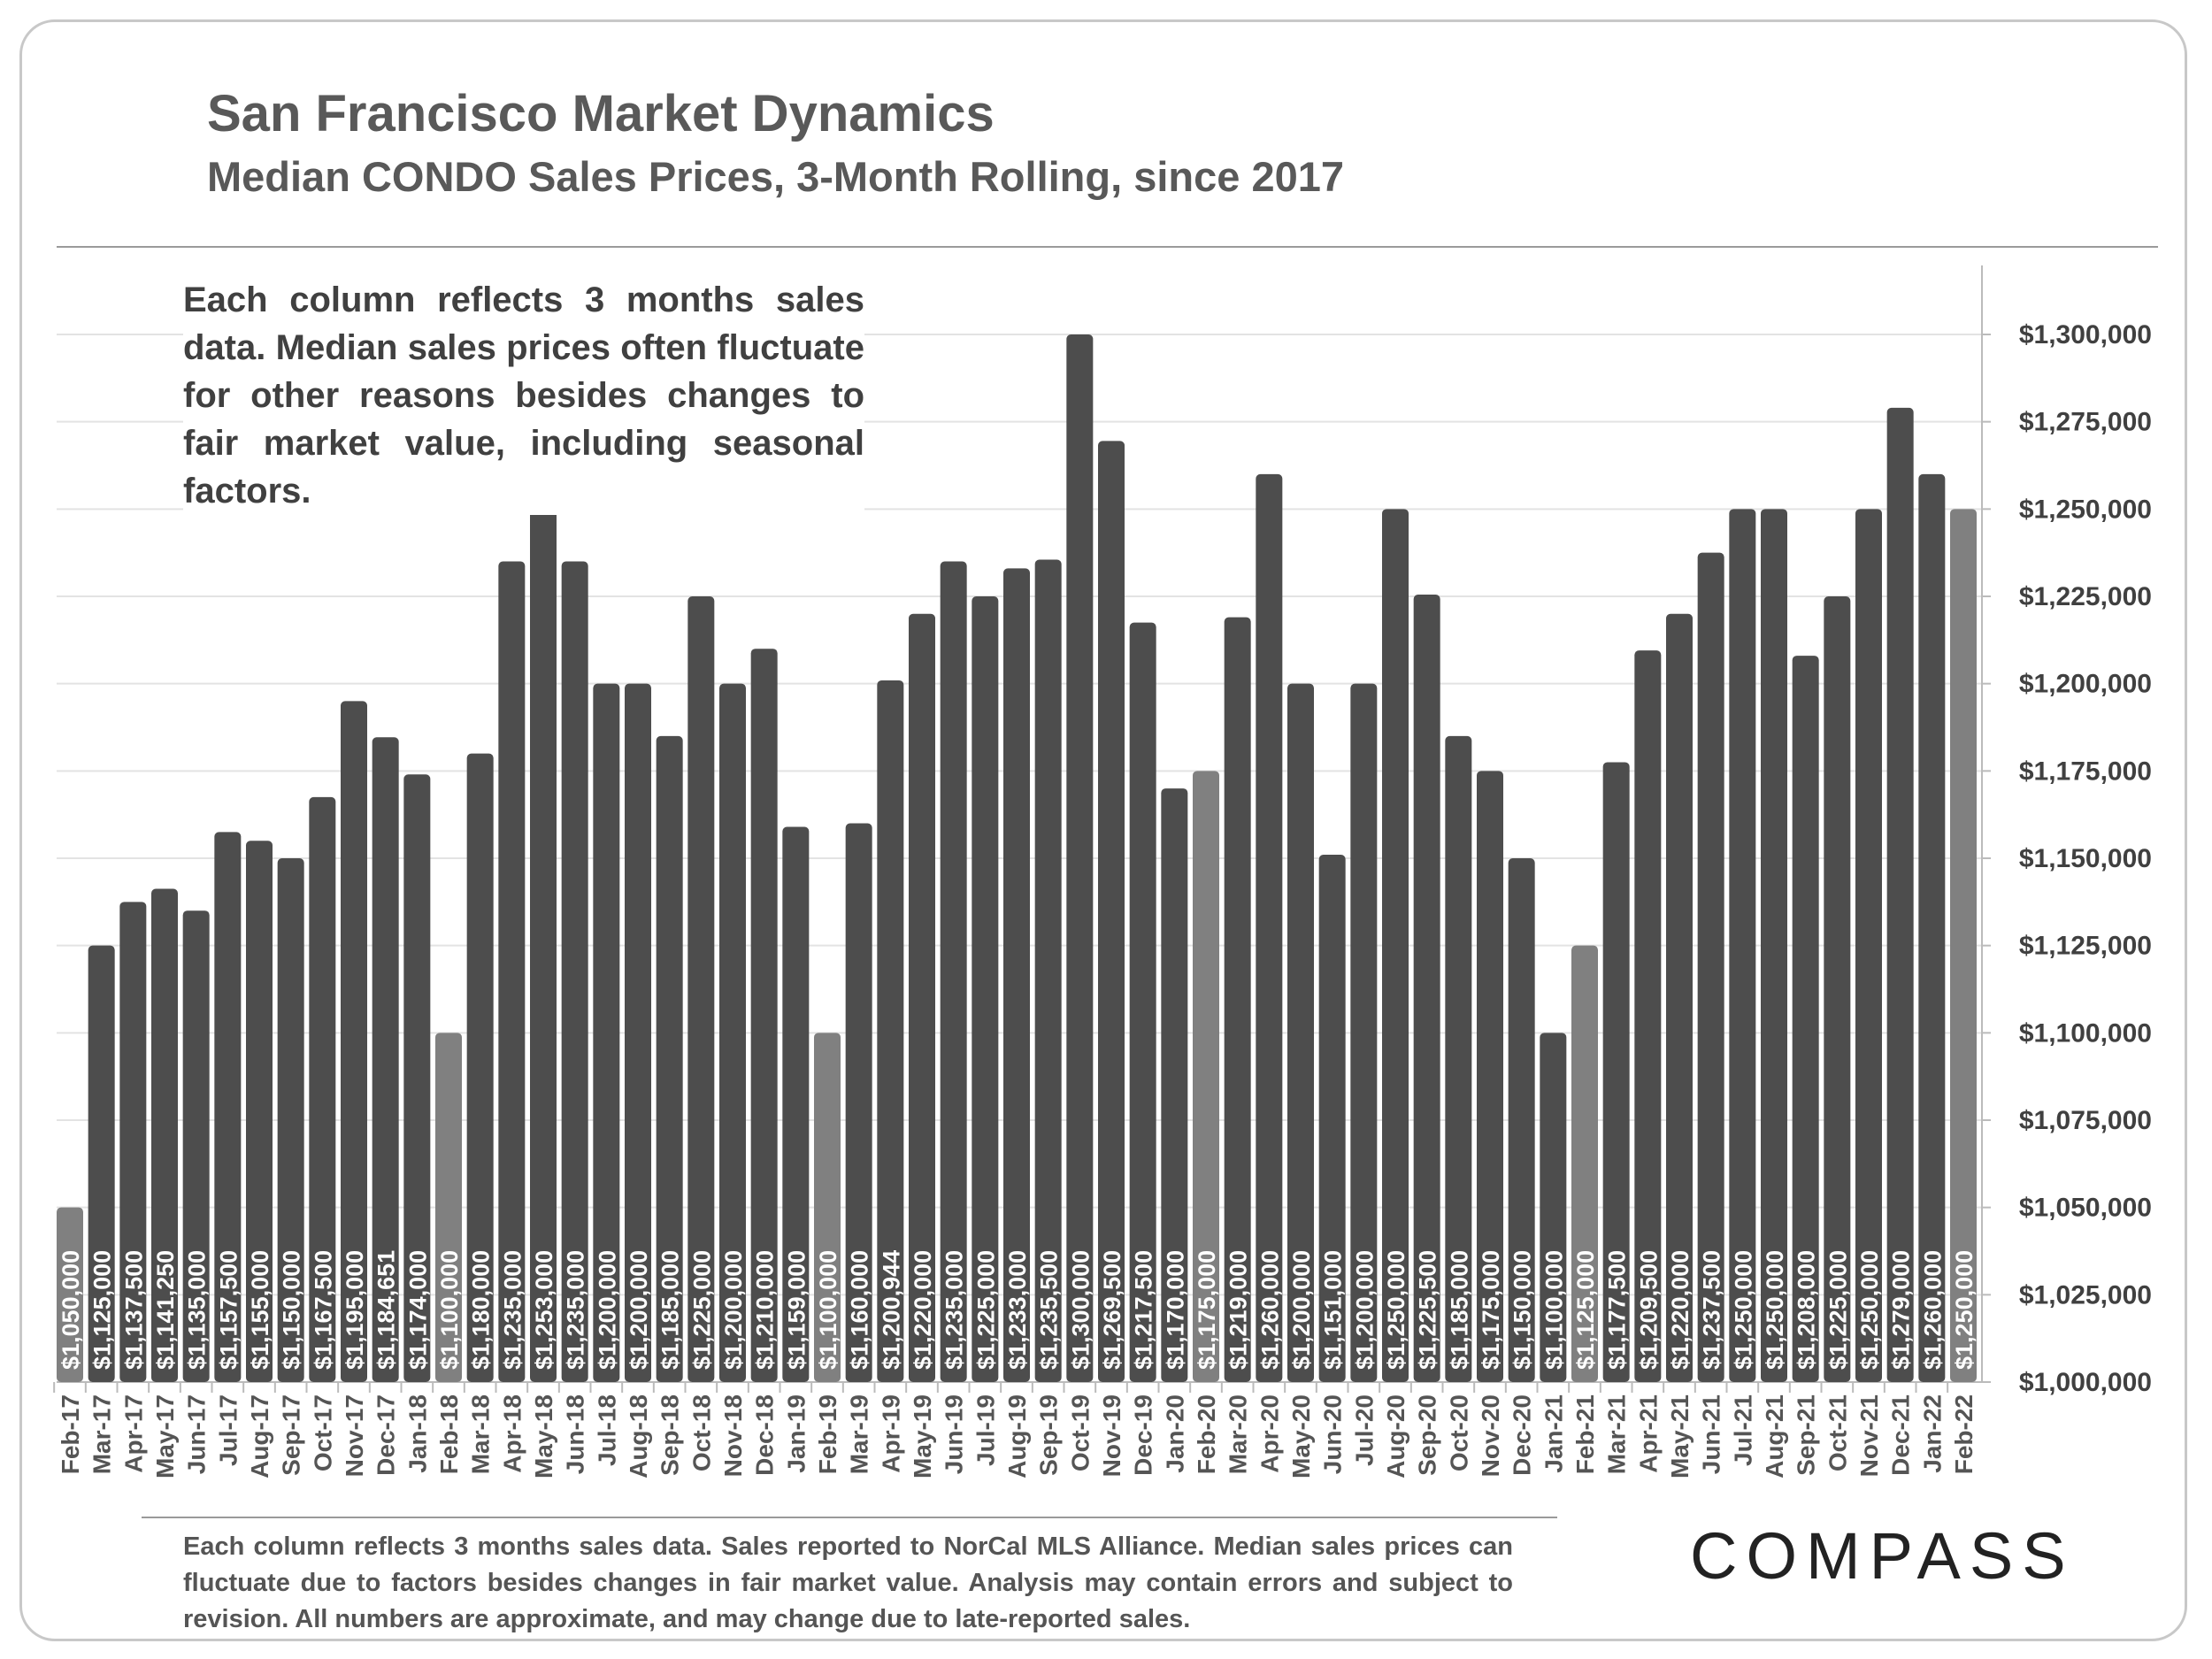  Describe the element at coordinates (1175, 1434) in the screenshot. I see `x-tick-label: Jan-20` at that location.